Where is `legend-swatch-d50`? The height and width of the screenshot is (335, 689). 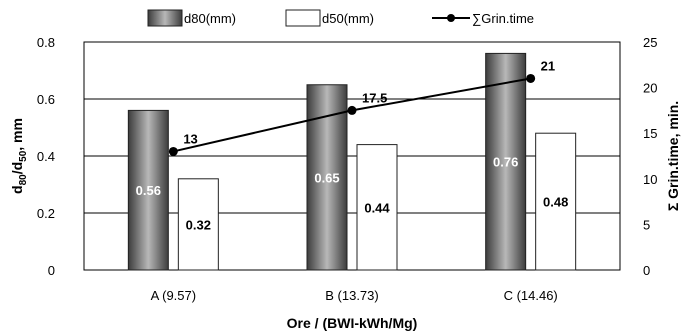 legend-swatch-d50 is located at coordinates (303, 18).